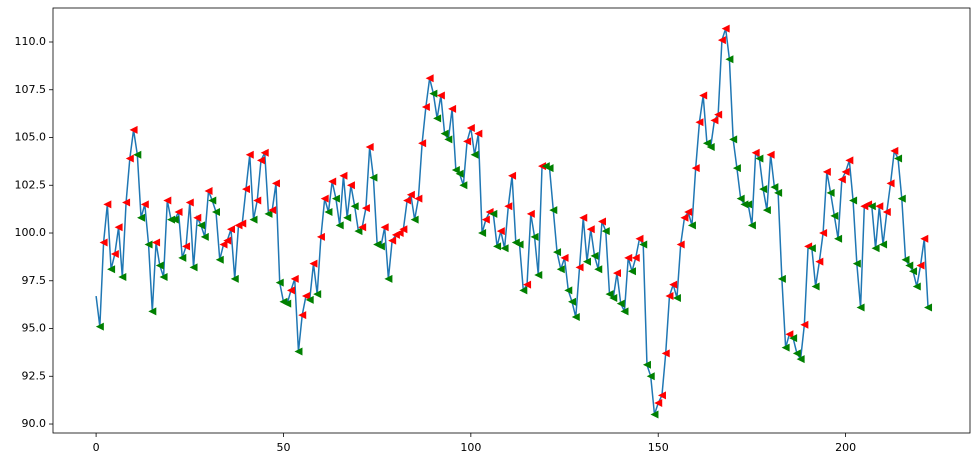 Image resolution: width=980 pixels, height=459 pixels. Describe the element at coordinates (34, 423) in the screenshot. I see `y-tick-label: 90.0` at that location.